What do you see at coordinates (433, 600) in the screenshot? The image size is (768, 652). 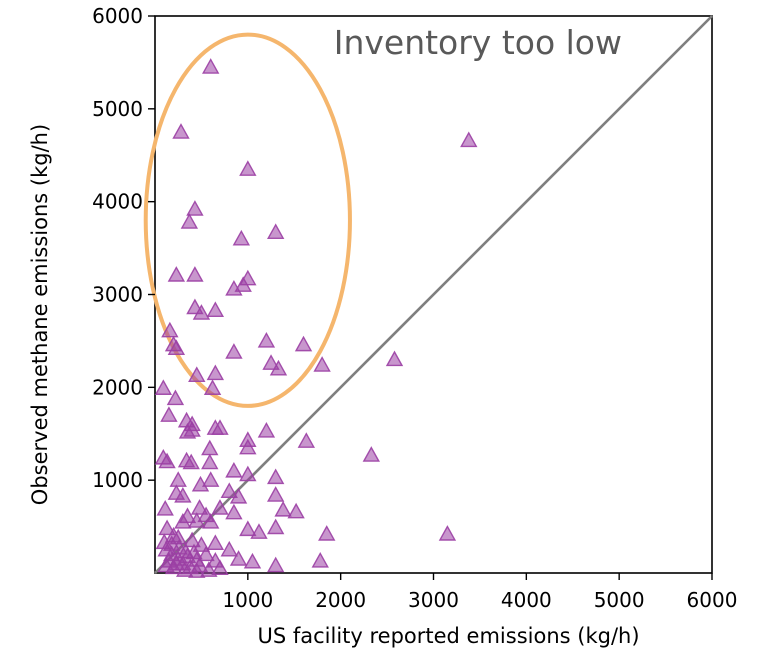 I see `x-tick-label: 3000` at bounding box center [433, 600].